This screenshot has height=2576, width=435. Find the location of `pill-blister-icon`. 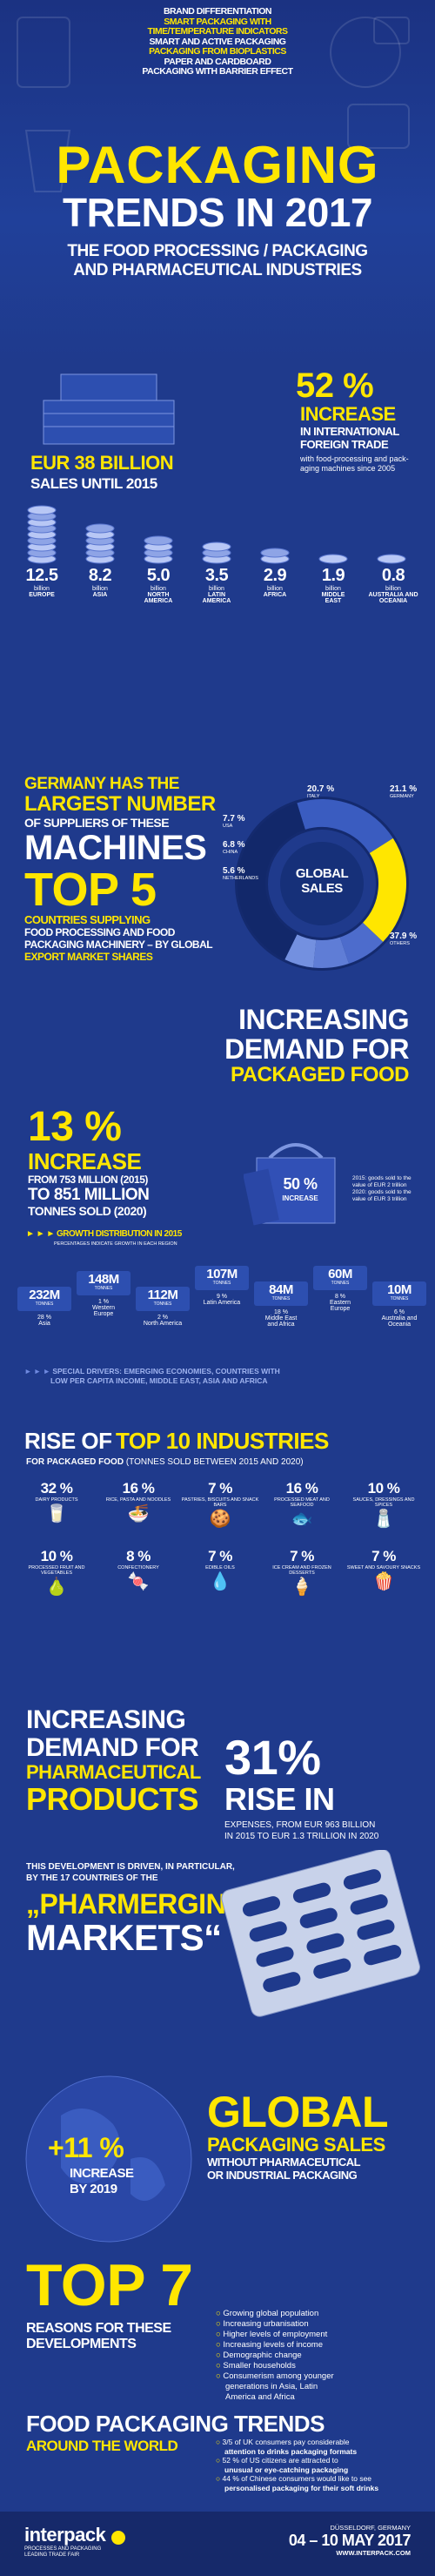

pill-blister-icon is located at coordinates (320, 1933).